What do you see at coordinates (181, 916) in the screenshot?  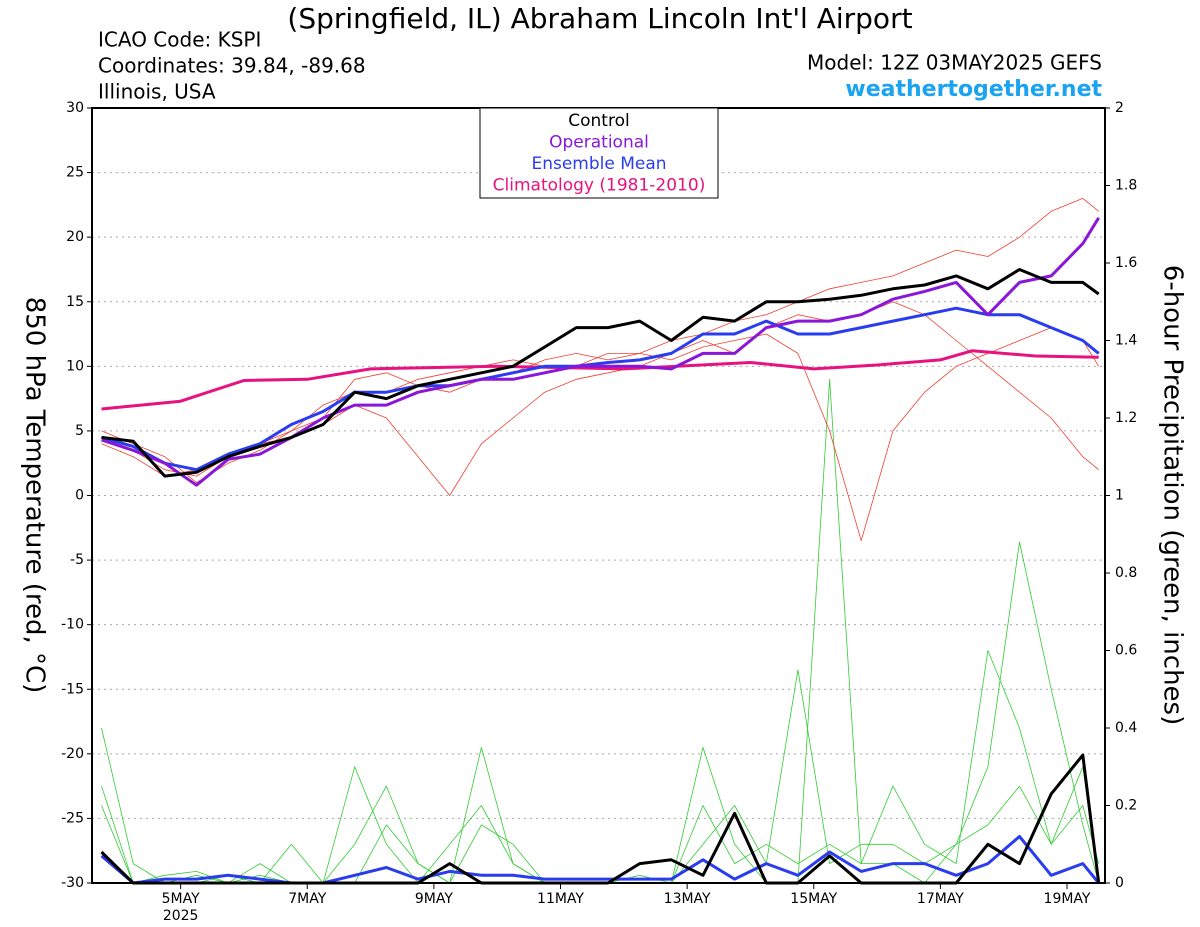 I see `x-year-label: 2025` at bounding box center [181, 916].